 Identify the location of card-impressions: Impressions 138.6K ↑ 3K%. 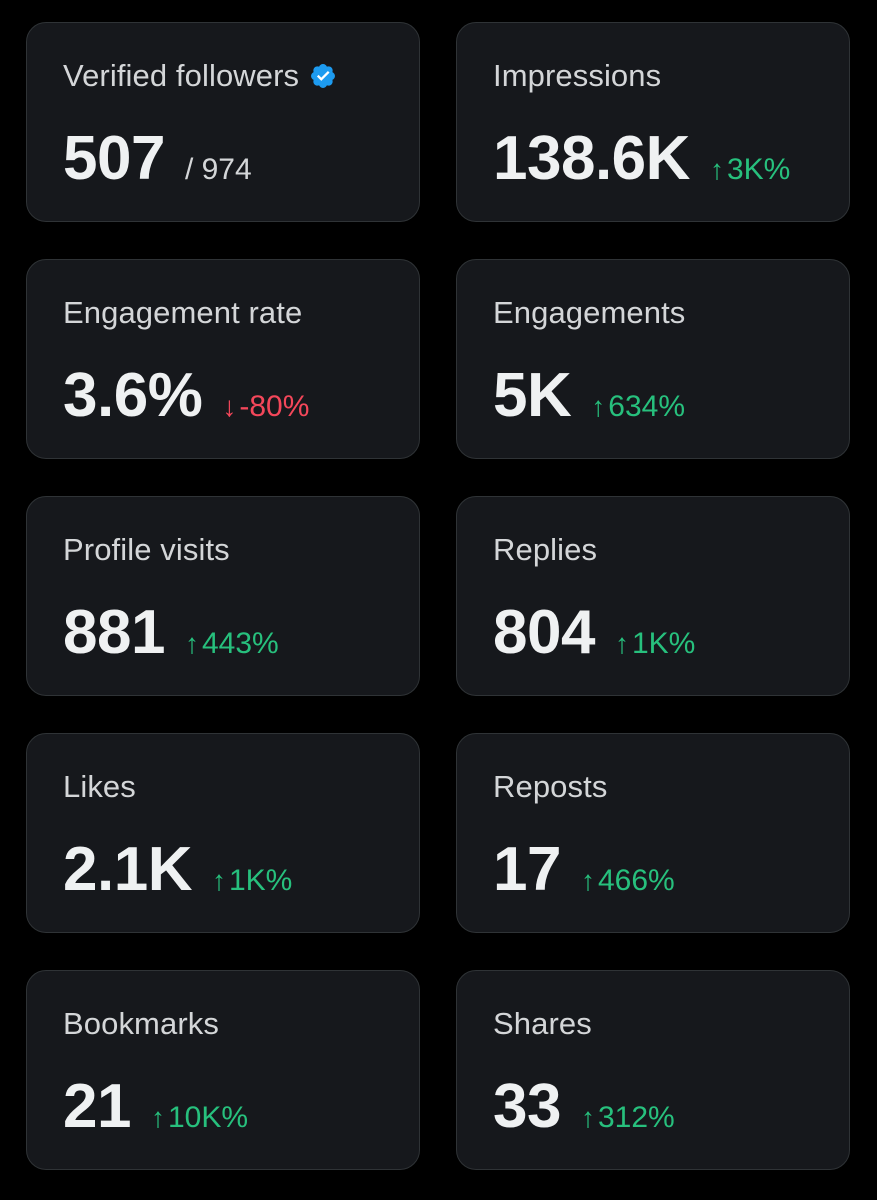
(653, 122).